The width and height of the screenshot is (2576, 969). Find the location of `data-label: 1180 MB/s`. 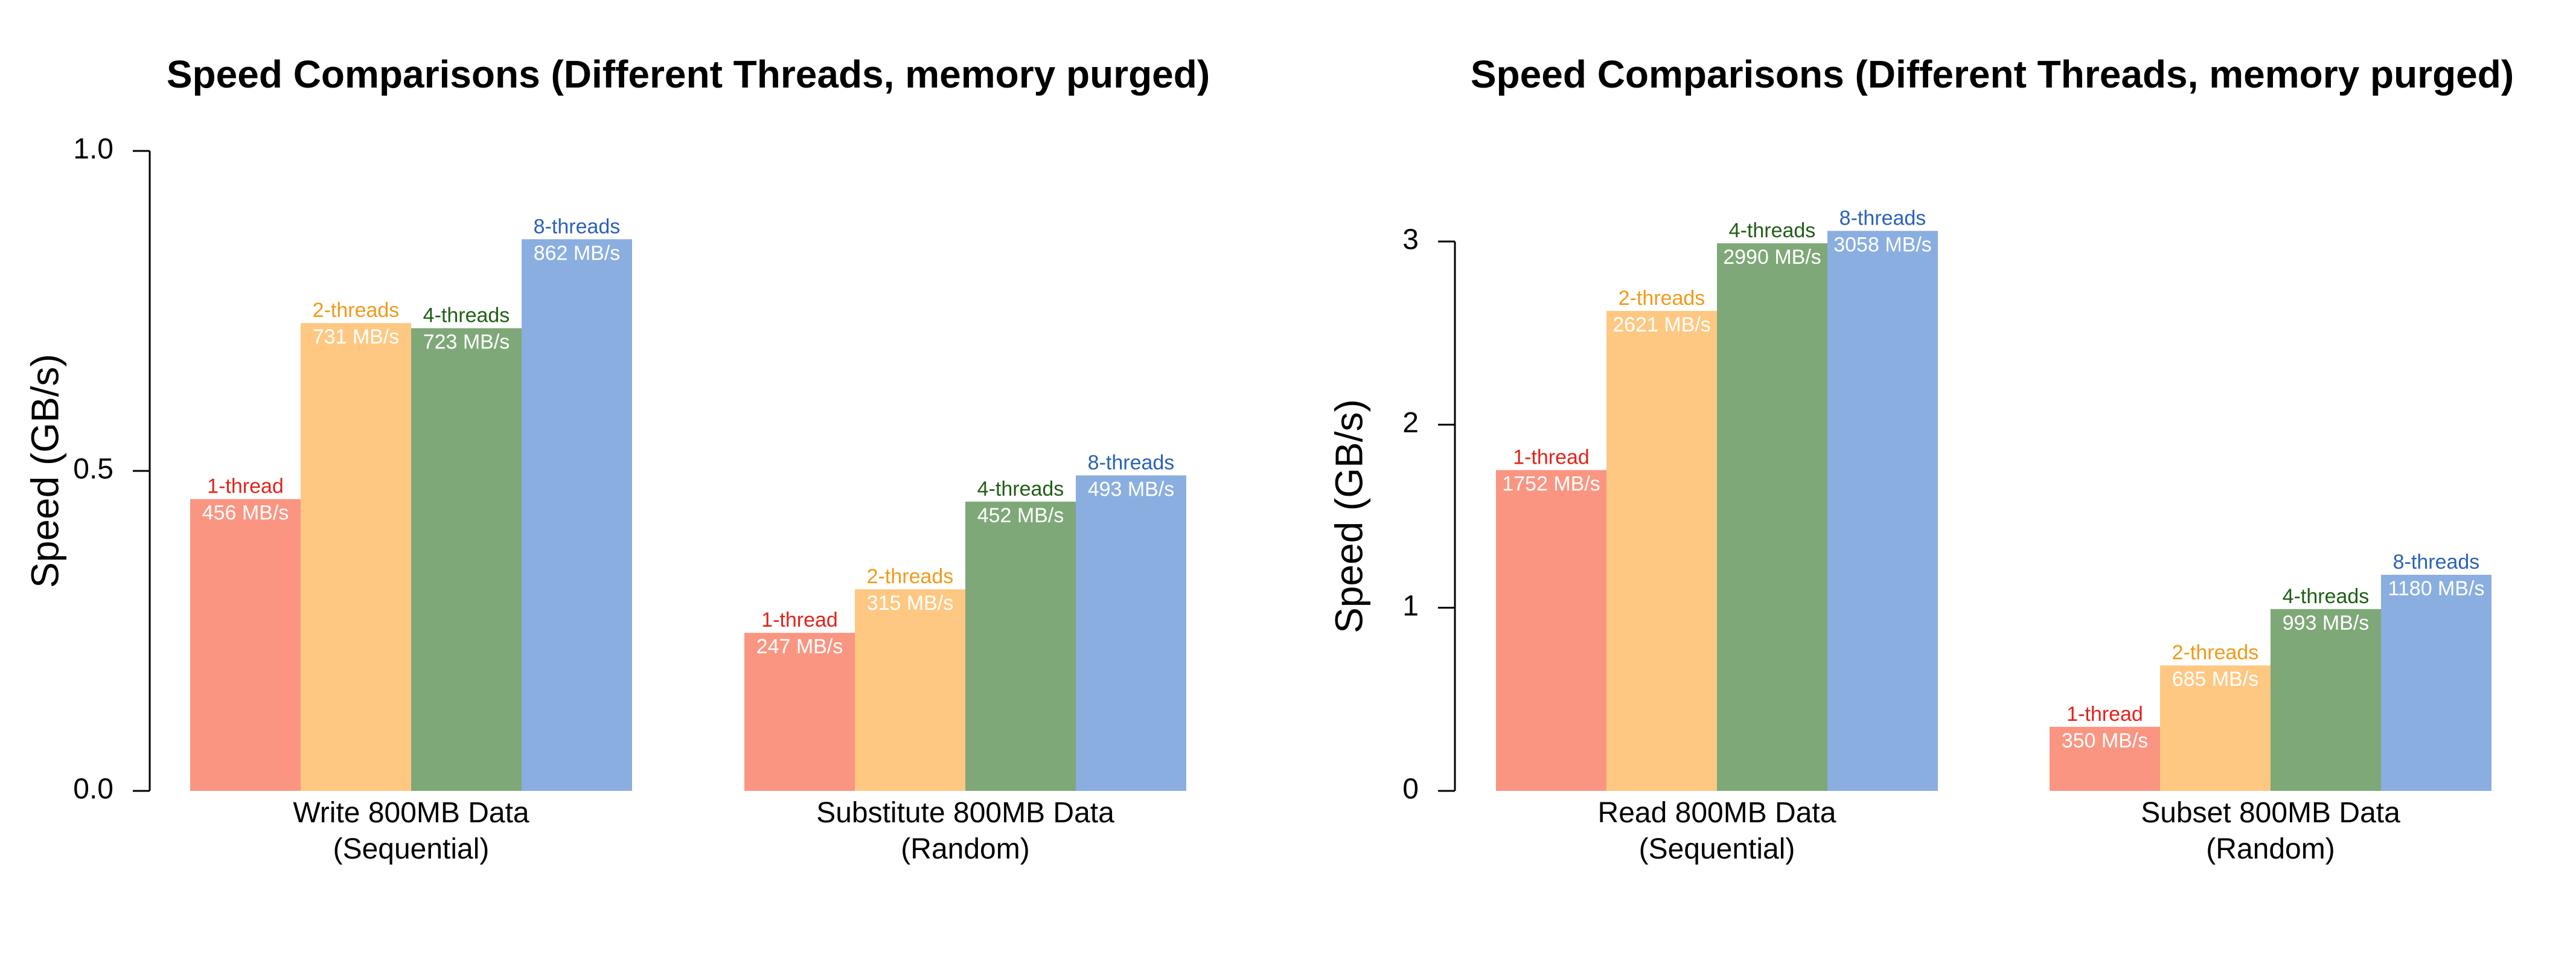

data-label: 1180 MB/s is located at coordinates (2436, 588).